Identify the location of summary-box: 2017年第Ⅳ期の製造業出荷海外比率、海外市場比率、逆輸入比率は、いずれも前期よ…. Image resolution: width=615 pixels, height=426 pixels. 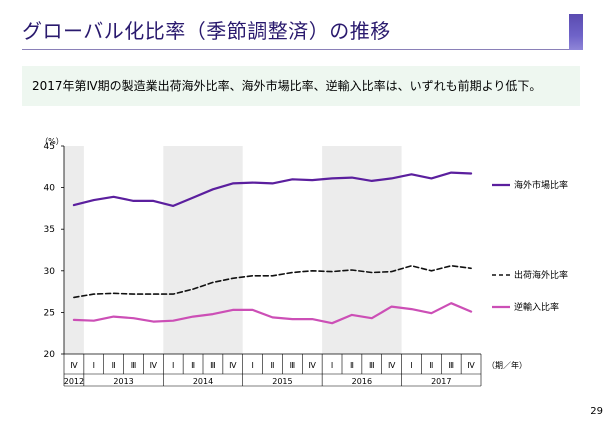
(301, 86).